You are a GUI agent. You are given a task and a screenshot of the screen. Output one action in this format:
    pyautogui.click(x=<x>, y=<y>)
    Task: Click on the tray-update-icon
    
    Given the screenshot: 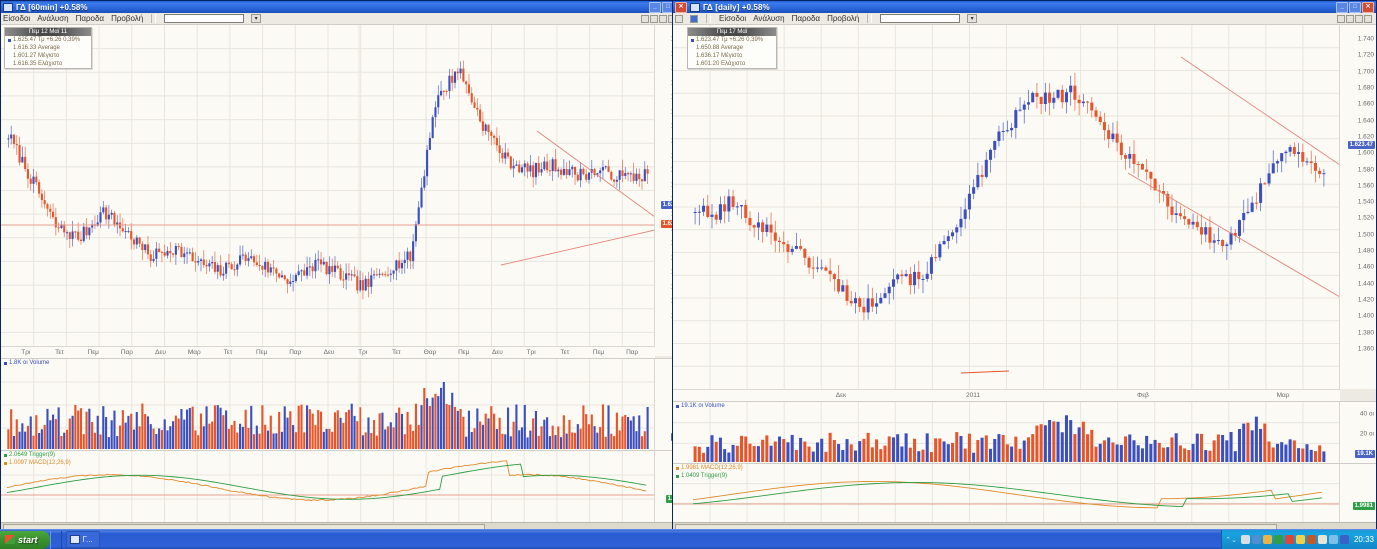 What is the action you would take?
    pyautogui.click(x=1300, y=539)
    